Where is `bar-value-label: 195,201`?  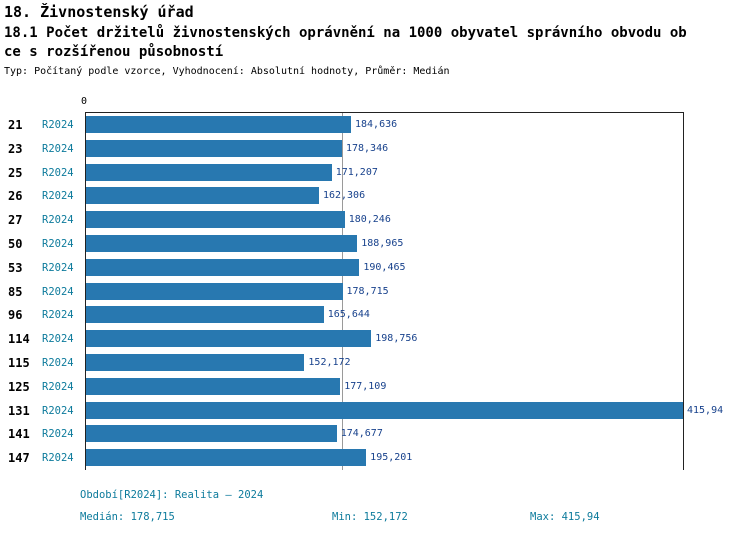
bar-value-label: 195,201 is located at coordinates (391, 458).